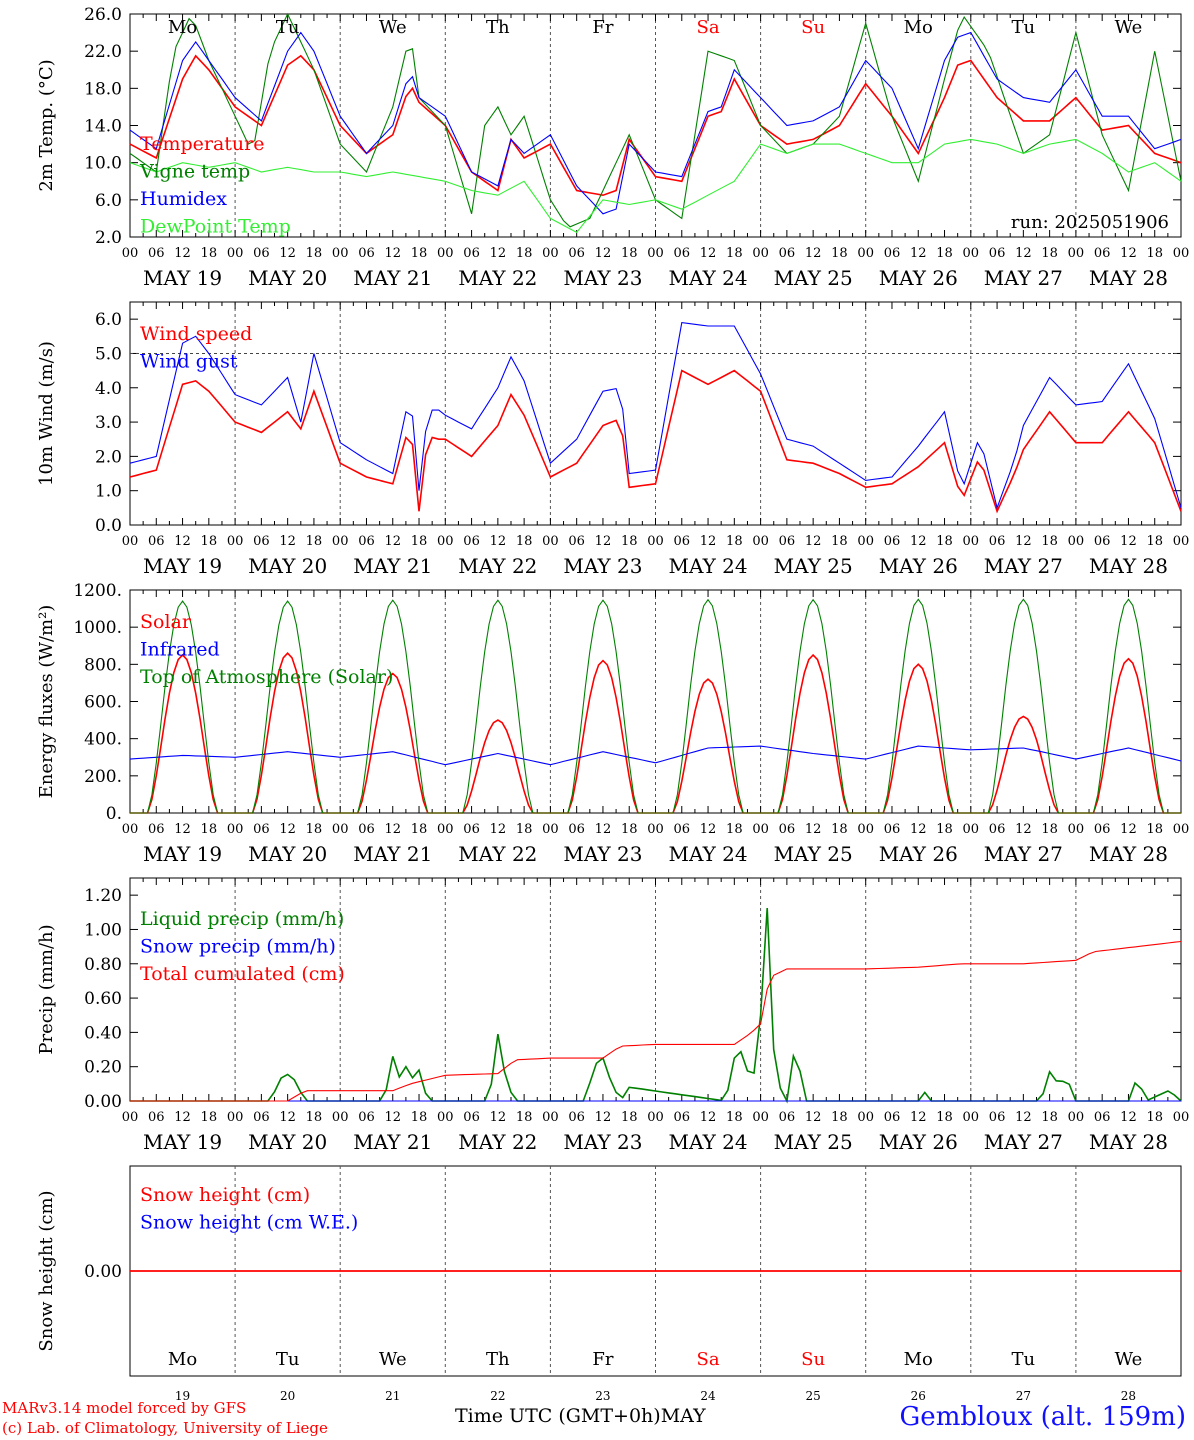  I want to click on day-label-0: MAY 22, so click(497, 278).